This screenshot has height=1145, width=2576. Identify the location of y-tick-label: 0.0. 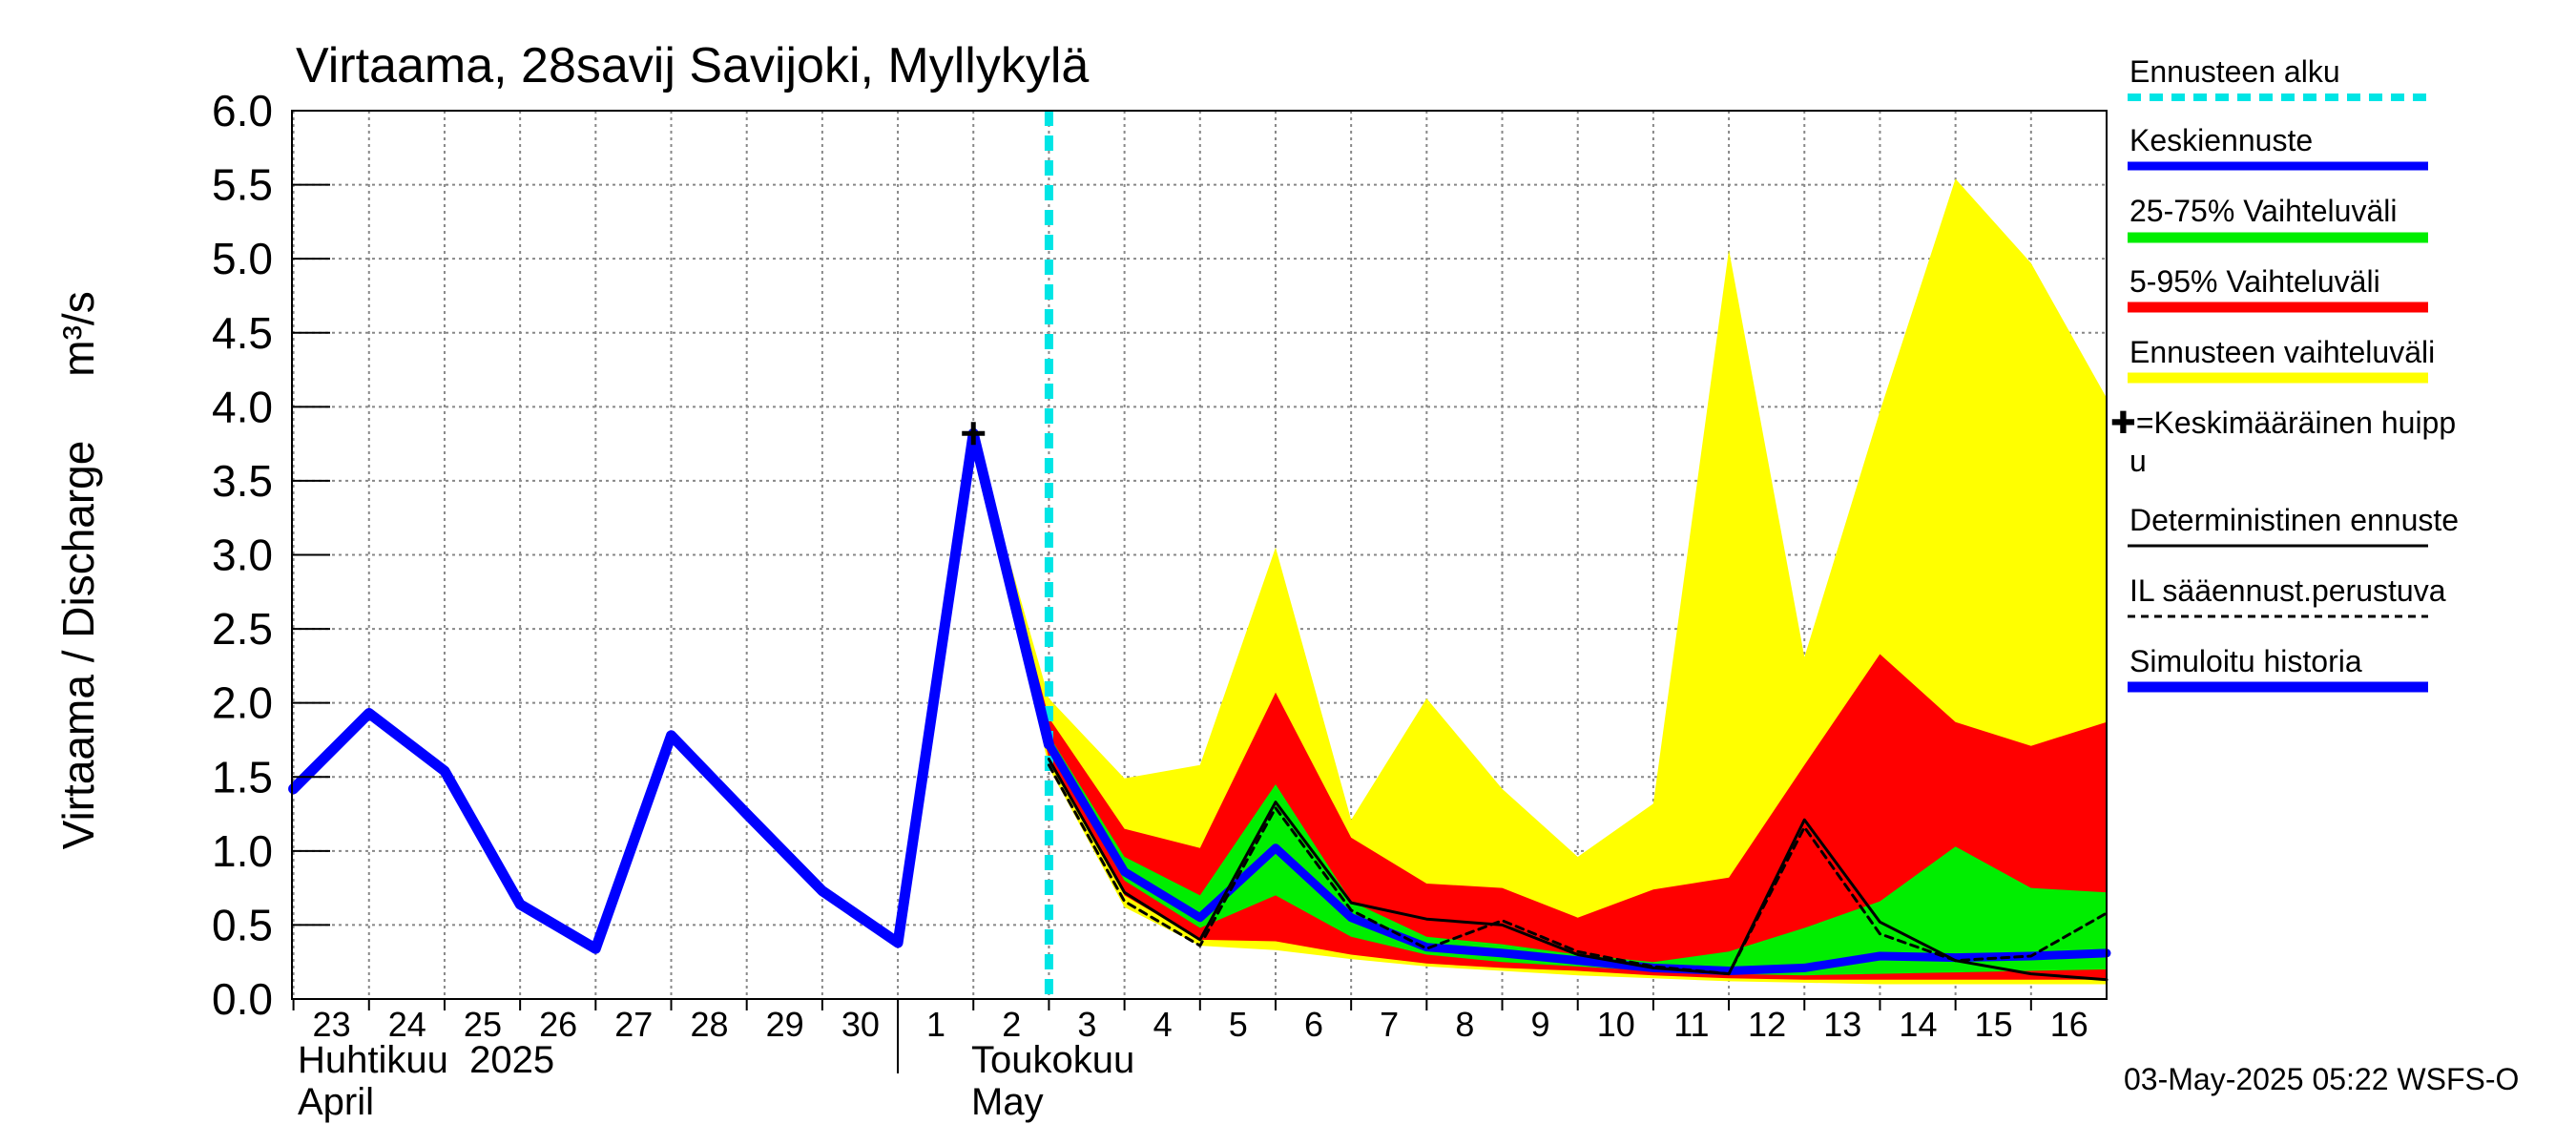
(242, 999).